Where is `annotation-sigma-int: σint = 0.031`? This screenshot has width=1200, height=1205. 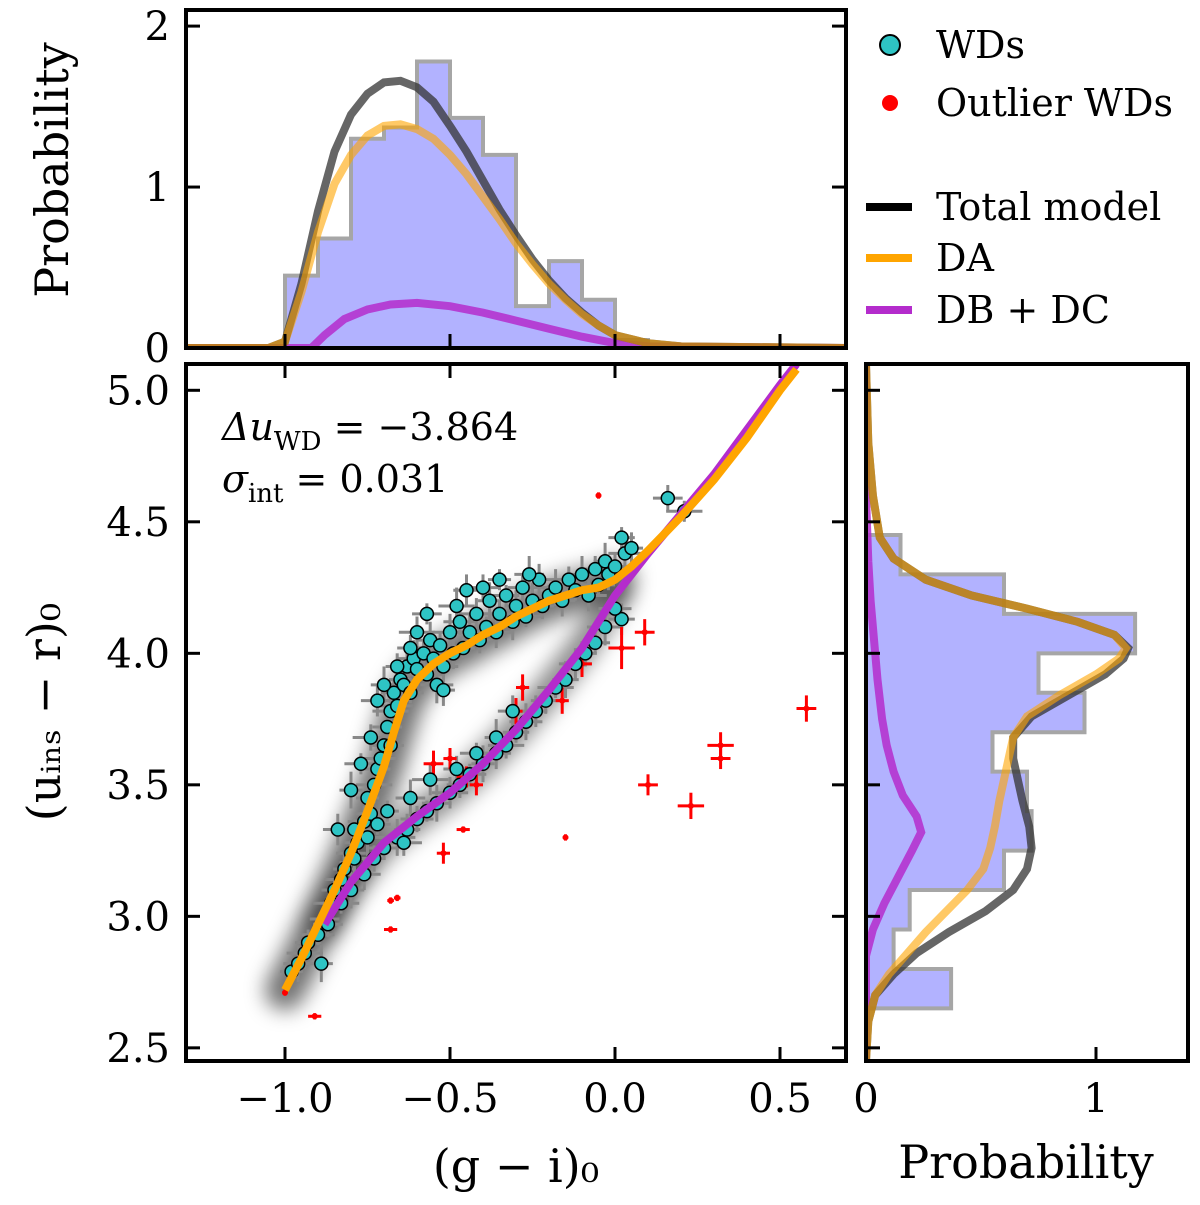
annotation-sigma-int: σint = 0.031 is located at coordinates (335, 483).